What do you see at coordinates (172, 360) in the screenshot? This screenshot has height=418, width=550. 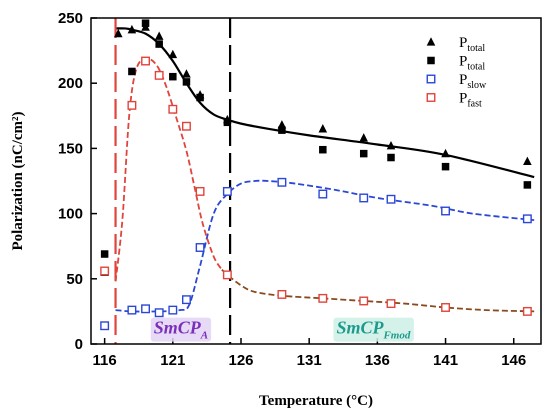 I see `x-tick-label: 121` at bounding box center [172, 360].